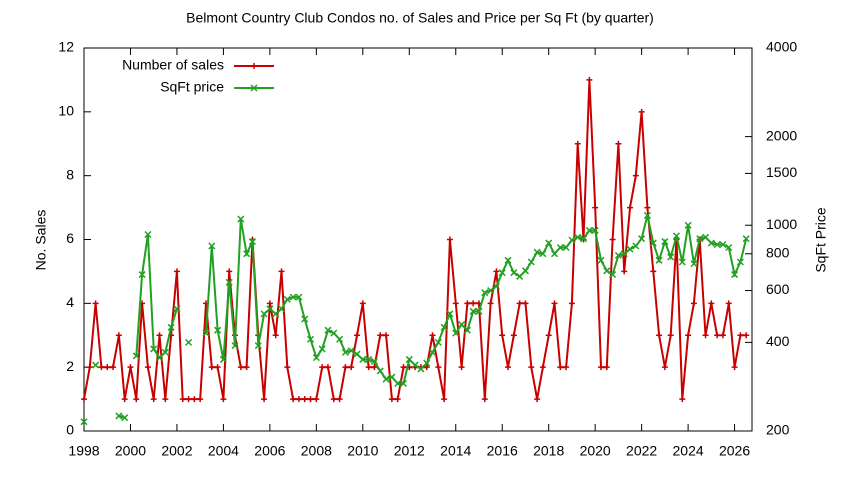 This screenshot has height=480, width=844. What do you see at coordinates (778, 289) in the screenshot?
I see `y2-tick-label: 600` at bounding box center [778, 289].